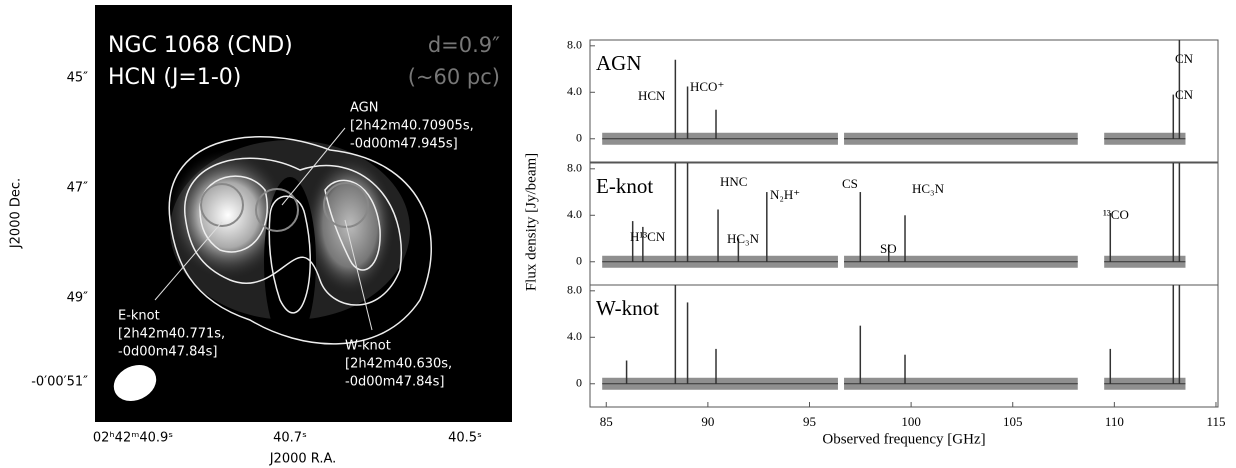 This screenshot has width=1236, height=468. What do you see at coordinates (707, 421) in the screenshot?
I see `x-tick-label: 90` at bounding box center [707, 421].